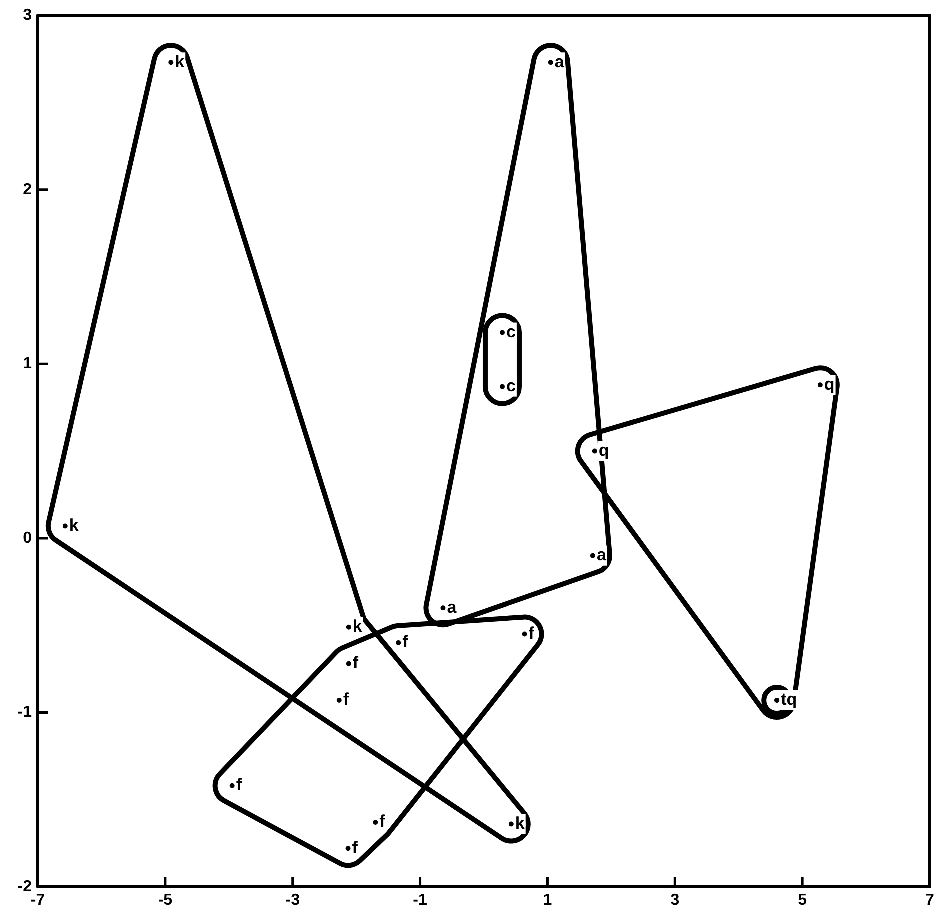 The width and height of the screenshot is (940, 913). What do you see at coordinates (547, 901) in the screenshot?
I see `x-tick-label: 1` at bounding box center [547, 901].